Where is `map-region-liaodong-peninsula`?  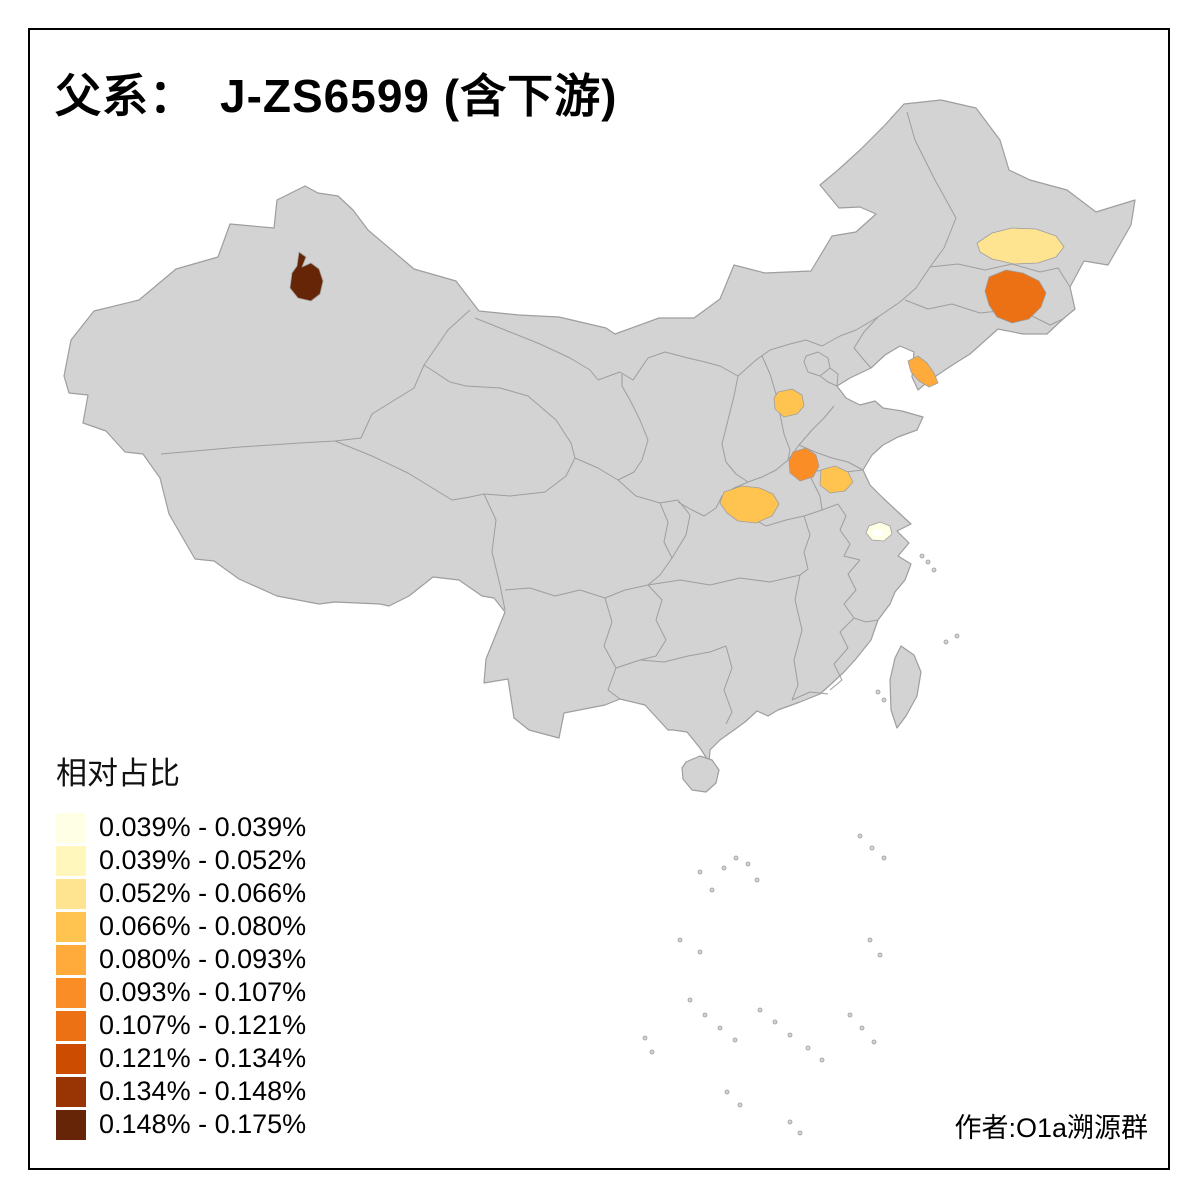 map-region-liaodong-peninsula is located at coordinates (923, 371).